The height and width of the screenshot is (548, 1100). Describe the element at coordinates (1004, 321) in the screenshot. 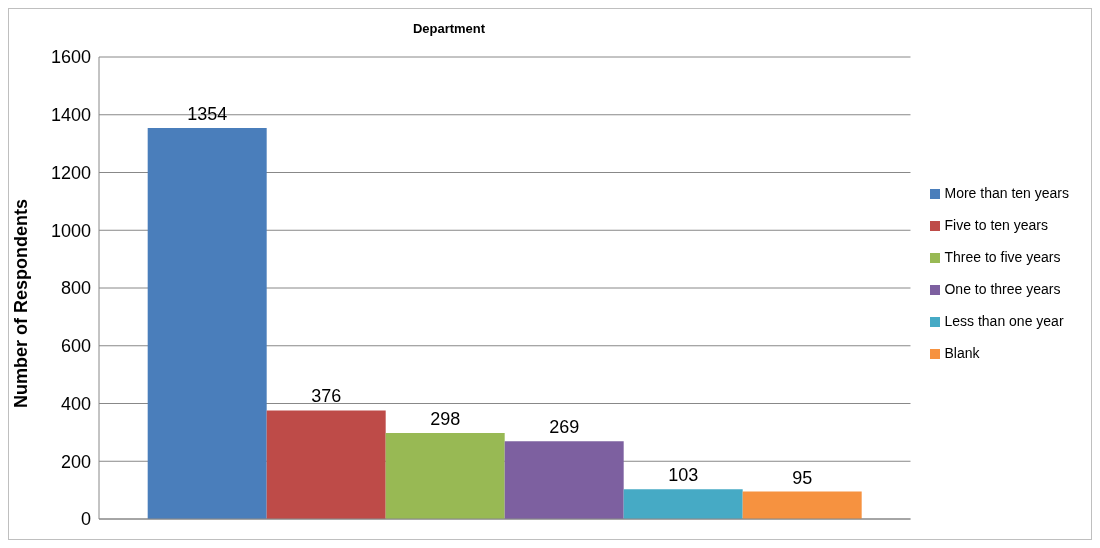

I see `legend-label: Less than one year` at that location.